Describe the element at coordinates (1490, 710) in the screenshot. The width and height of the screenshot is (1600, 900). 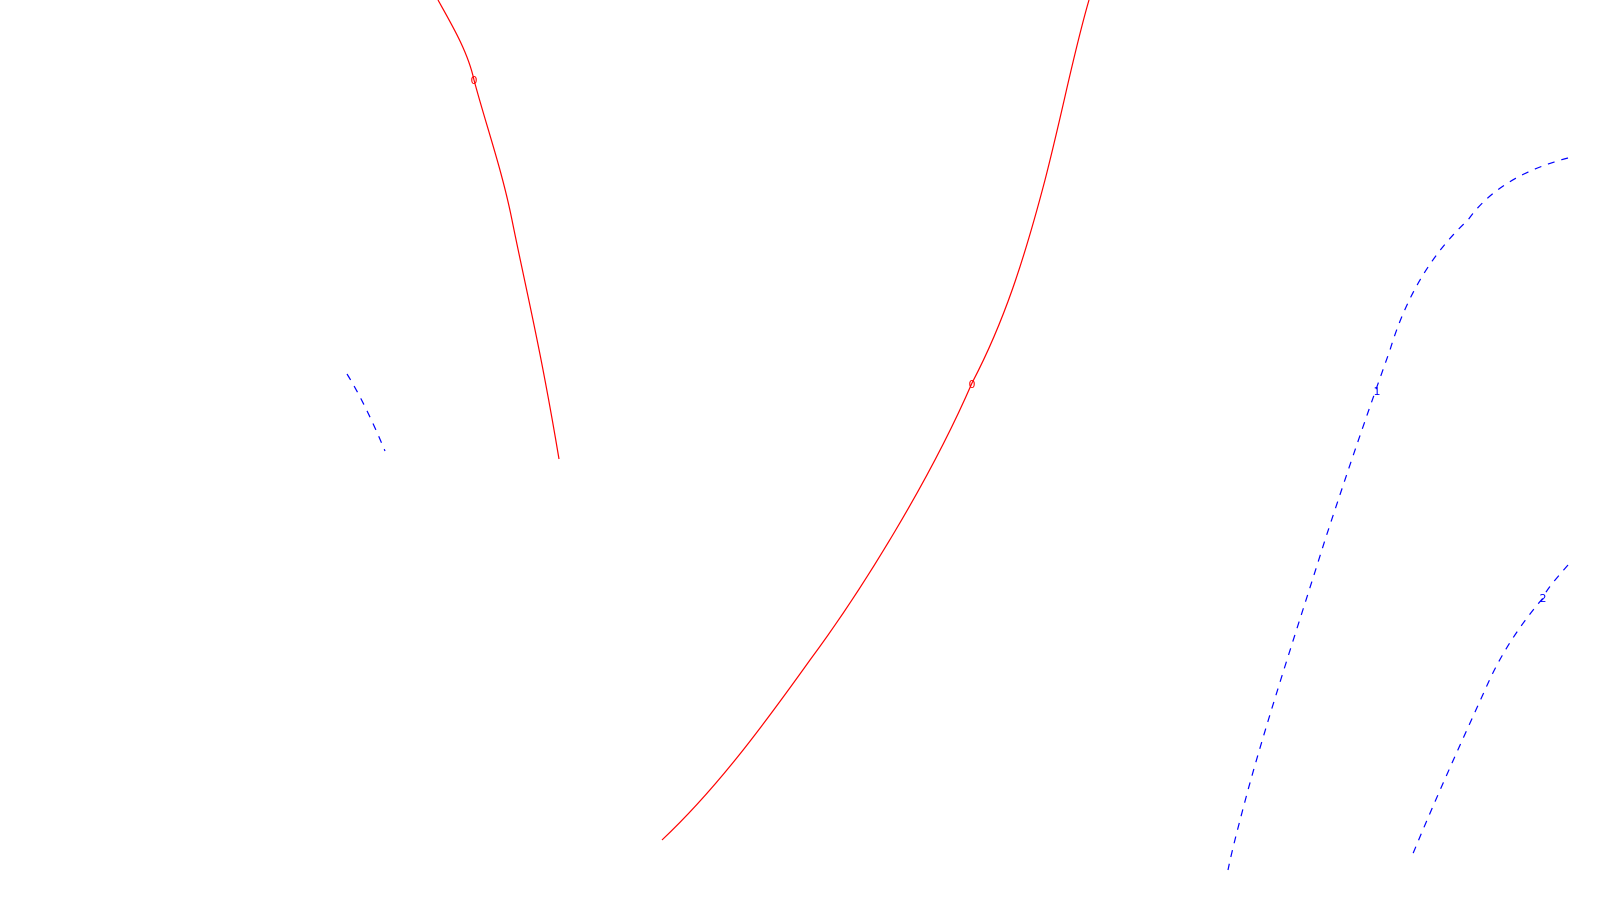
I see `contour-line-two` at that location.